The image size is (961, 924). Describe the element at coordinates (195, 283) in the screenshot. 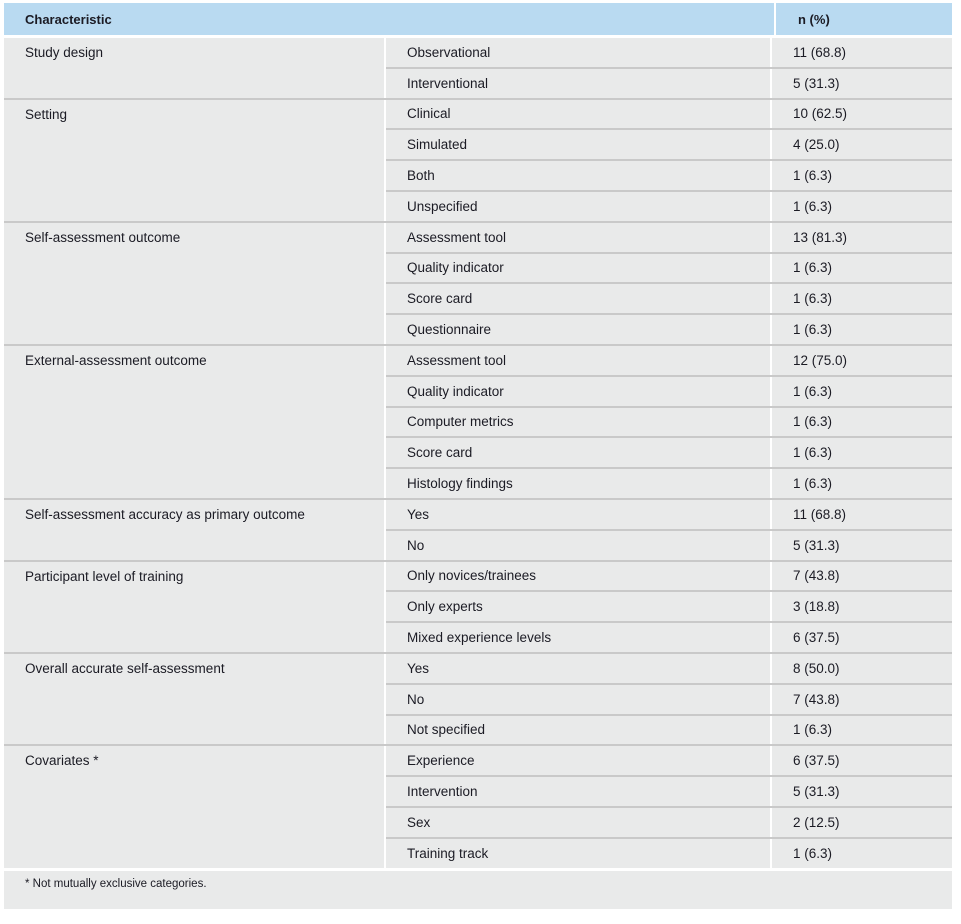

I see `group-label: Self-assessment outcome` at that location.